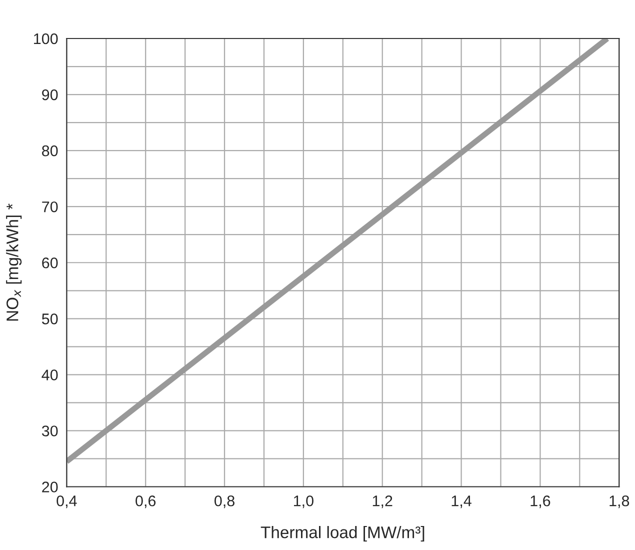 This screenshot has height=550, width=635. Describe the element at coordinates (50, 319) in the screenshot. I see `y-tick-label: 50` at that location.